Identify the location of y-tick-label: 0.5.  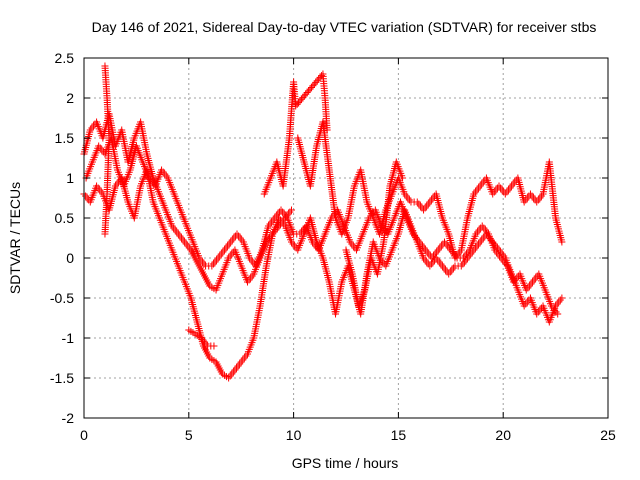
(65, 218).